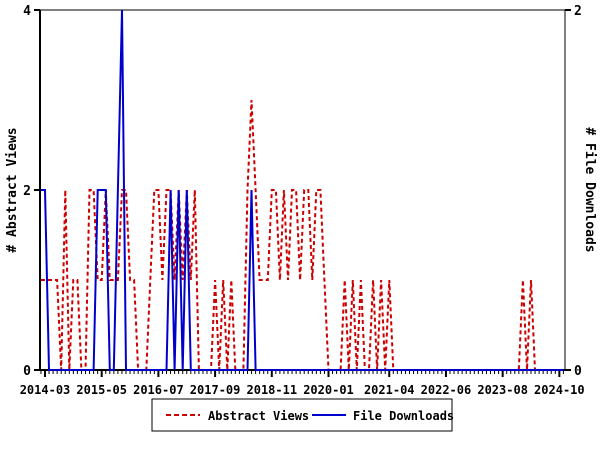 Image resolution: width=600 pixels, height=450 pixels. Describe the element at coordinates (45, 390) in the screenshot. I see `x-tick-label: 2014-03` at that location.